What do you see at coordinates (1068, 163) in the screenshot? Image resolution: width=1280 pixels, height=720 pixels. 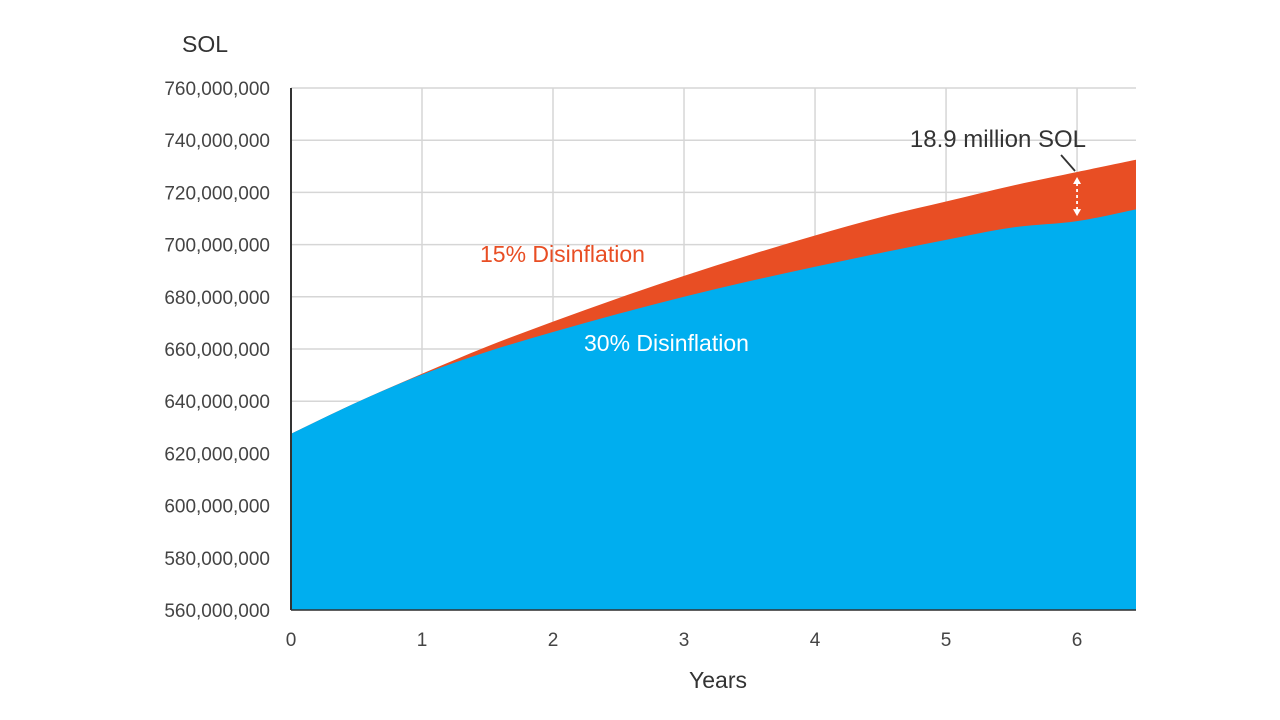 I see `annotation-leader-line` at bounding box center [1068, 163].